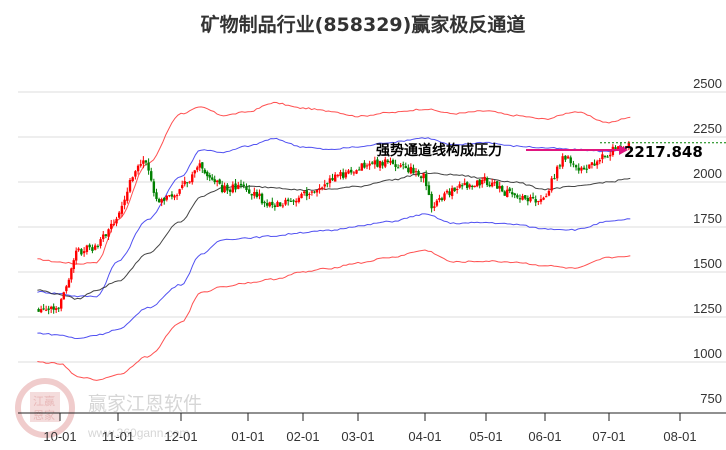 The image size is (726, 450). I want to click on annotation: 强势通道线构成压力 2217.848, so click(539, 151).